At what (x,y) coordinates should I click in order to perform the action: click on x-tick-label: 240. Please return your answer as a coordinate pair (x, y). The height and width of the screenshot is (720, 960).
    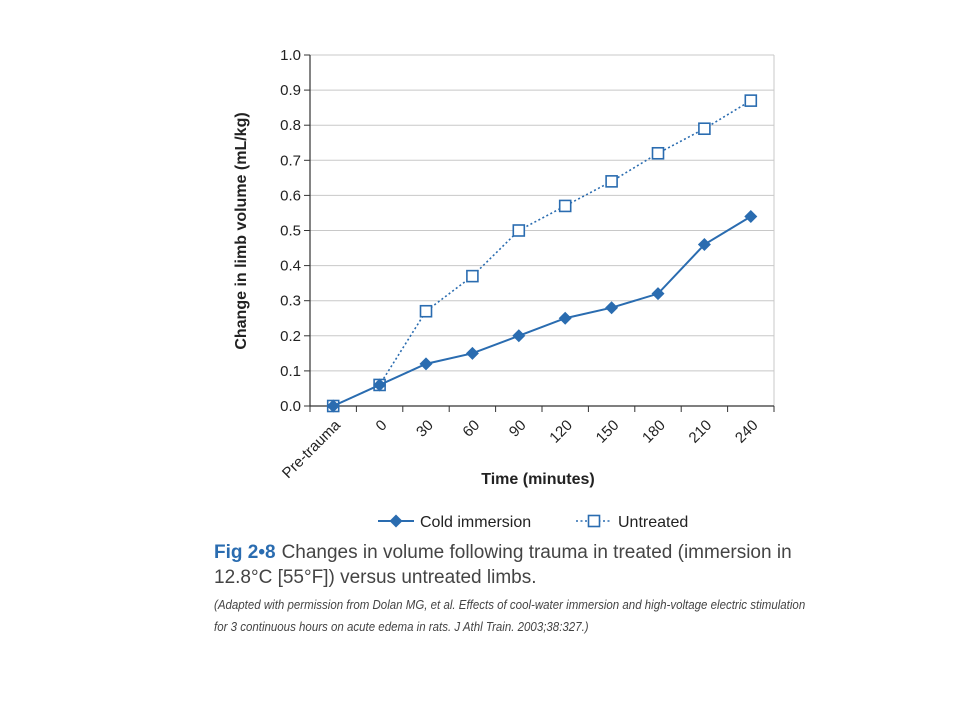
    Looking at the image, I should click on (747, 432).